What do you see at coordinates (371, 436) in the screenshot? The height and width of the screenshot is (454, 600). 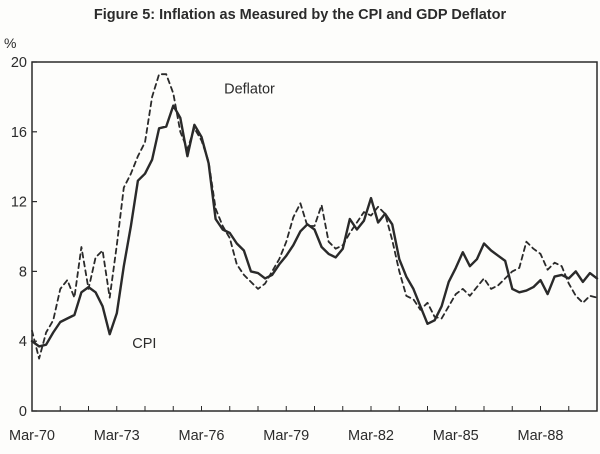 I see `x-tick-label: Mar-82` at bounding box center [371, 436].